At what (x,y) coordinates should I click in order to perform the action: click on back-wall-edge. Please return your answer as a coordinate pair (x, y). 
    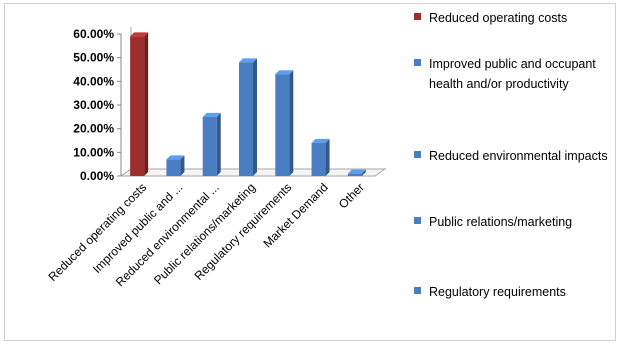
    Looking at the image, I should click on (126, 102).